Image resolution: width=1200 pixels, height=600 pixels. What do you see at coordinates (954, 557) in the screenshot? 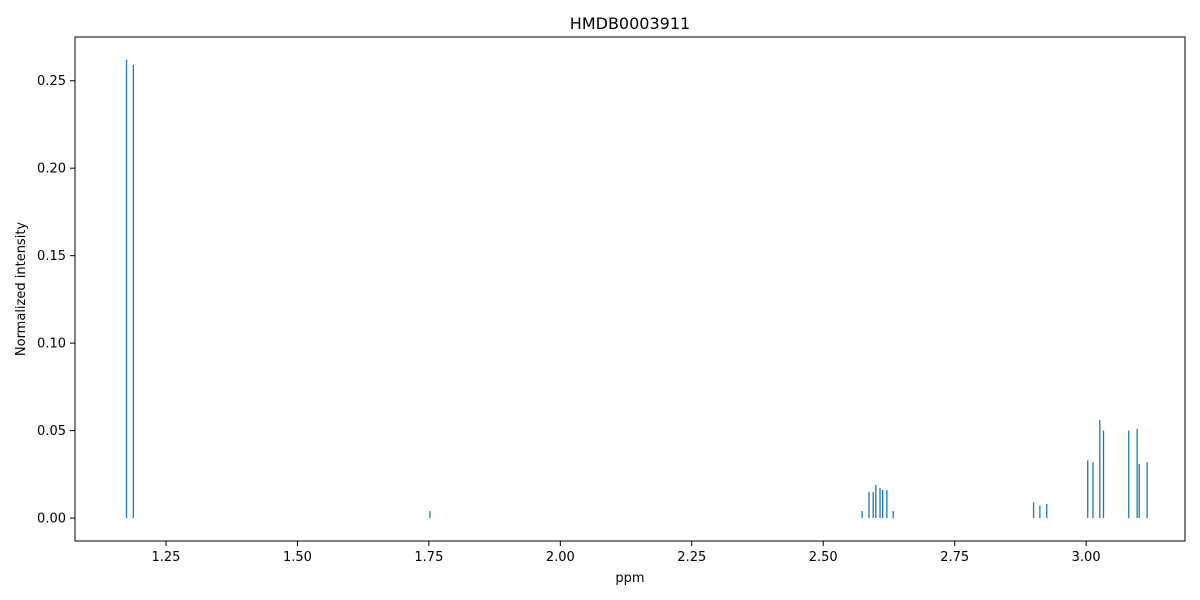
I see `x-tick-label: 2.75` at bounding box center [954, 557].